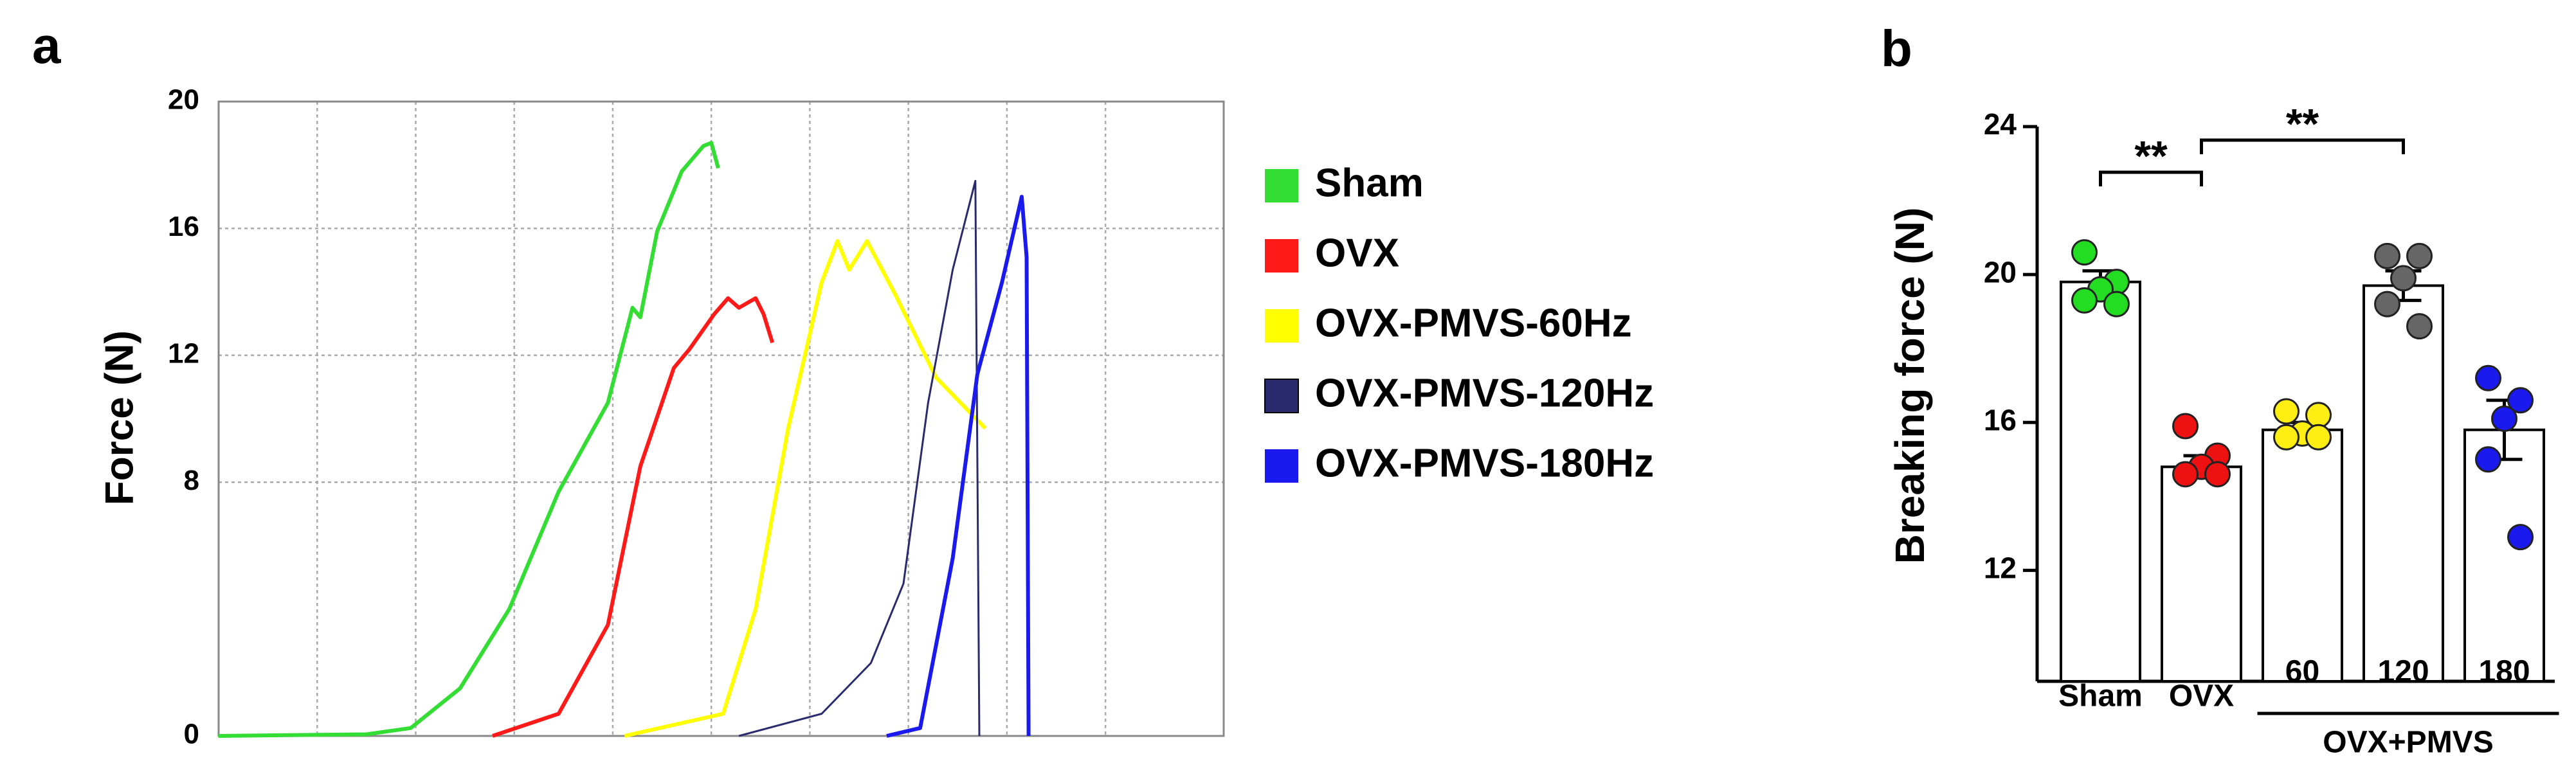  Describe the element at coordinates (119, 417) in the screenshot. I see `y-axis-label: Force (N)` at that location.